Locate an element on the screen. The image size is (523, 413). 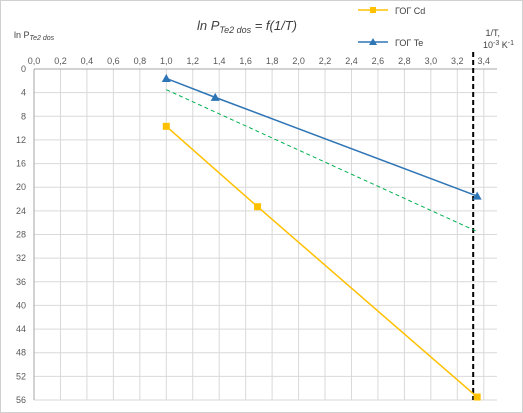
y-tick-label: 56 is located at coordinates (21, 400).